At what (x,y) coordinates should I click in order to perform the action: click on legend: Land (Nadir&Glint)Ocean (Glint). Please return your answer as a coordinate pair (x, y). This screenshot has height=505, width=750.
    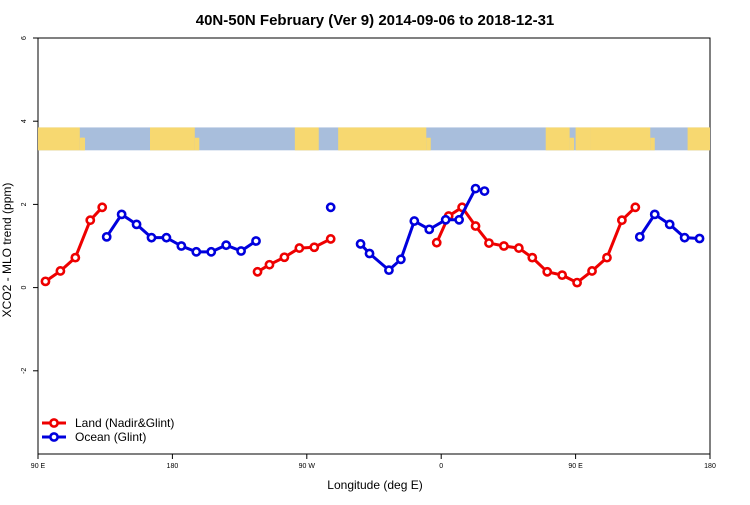
    Looking at the image, I should click on (108, 430).